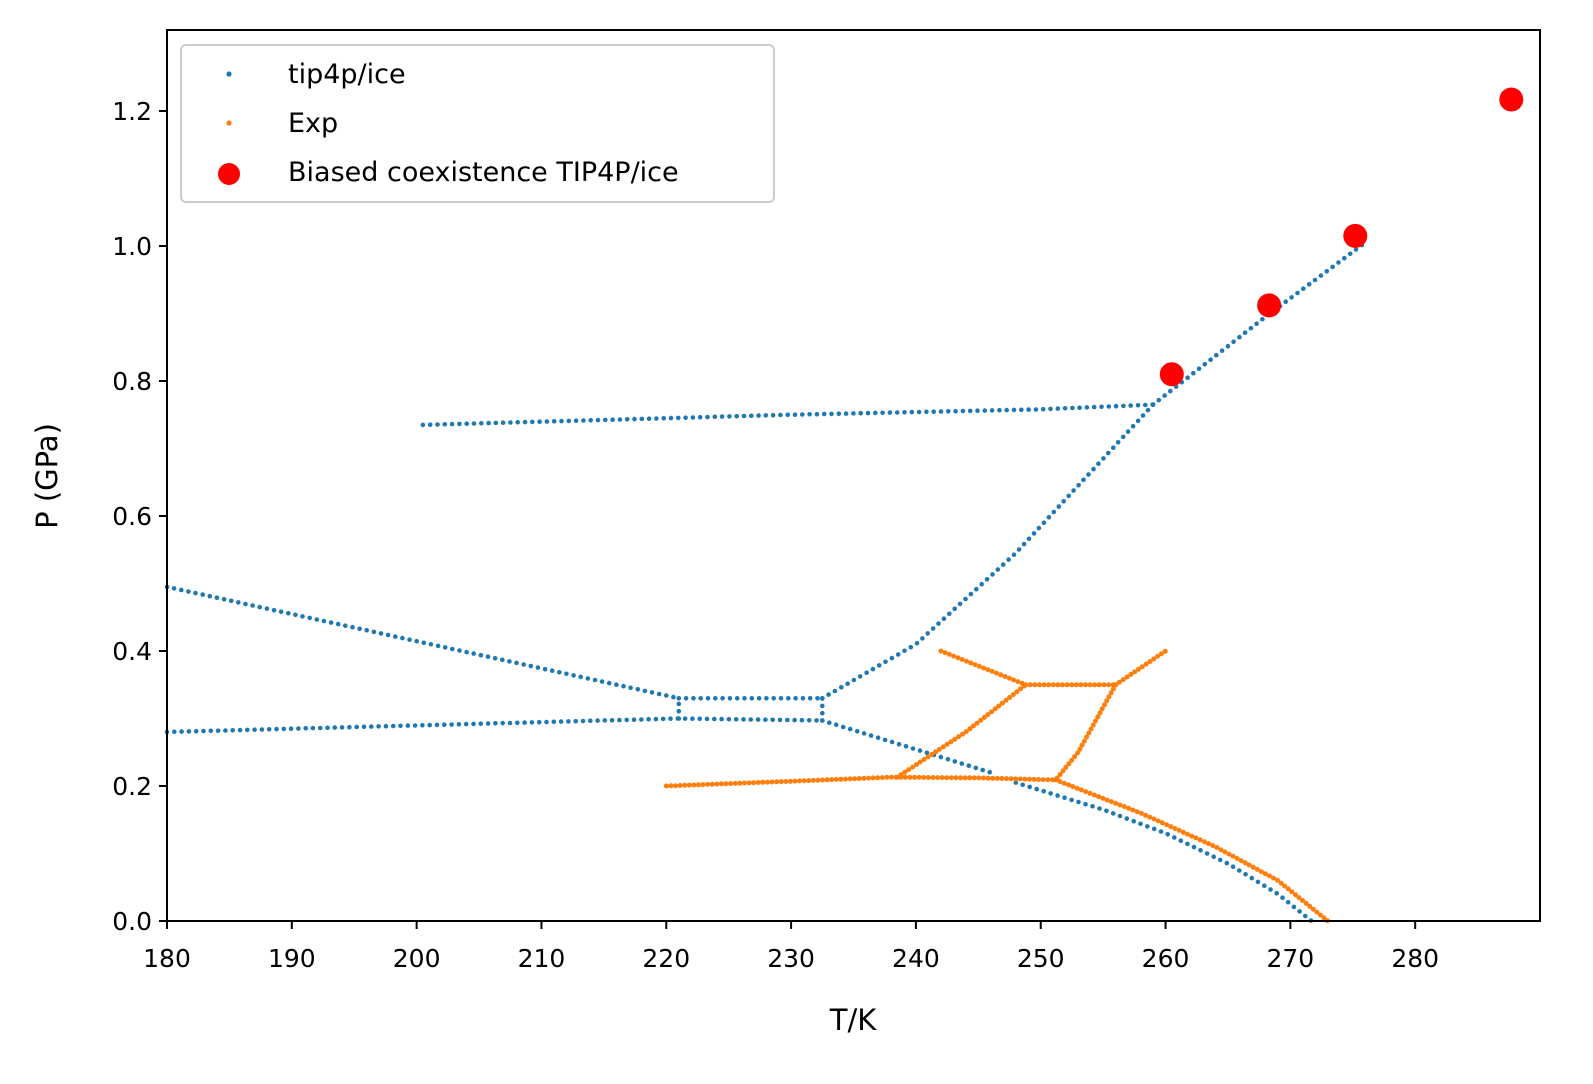  Describe the element at coordinates (132, 516) in the screenshot. I see `y-tick-label: 0.6` at that location.